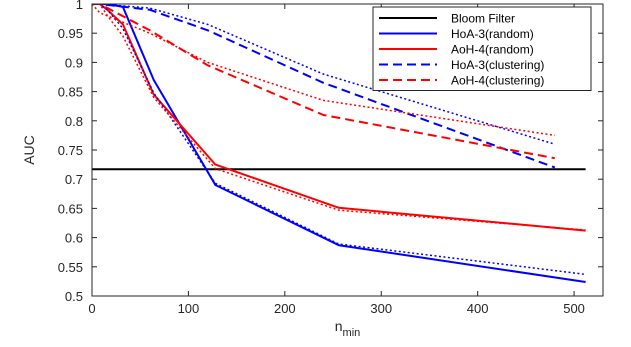  Describe the element at coordinates (74, 238) in the screenshot. I see `y-tick-label: 0.6` at that location.